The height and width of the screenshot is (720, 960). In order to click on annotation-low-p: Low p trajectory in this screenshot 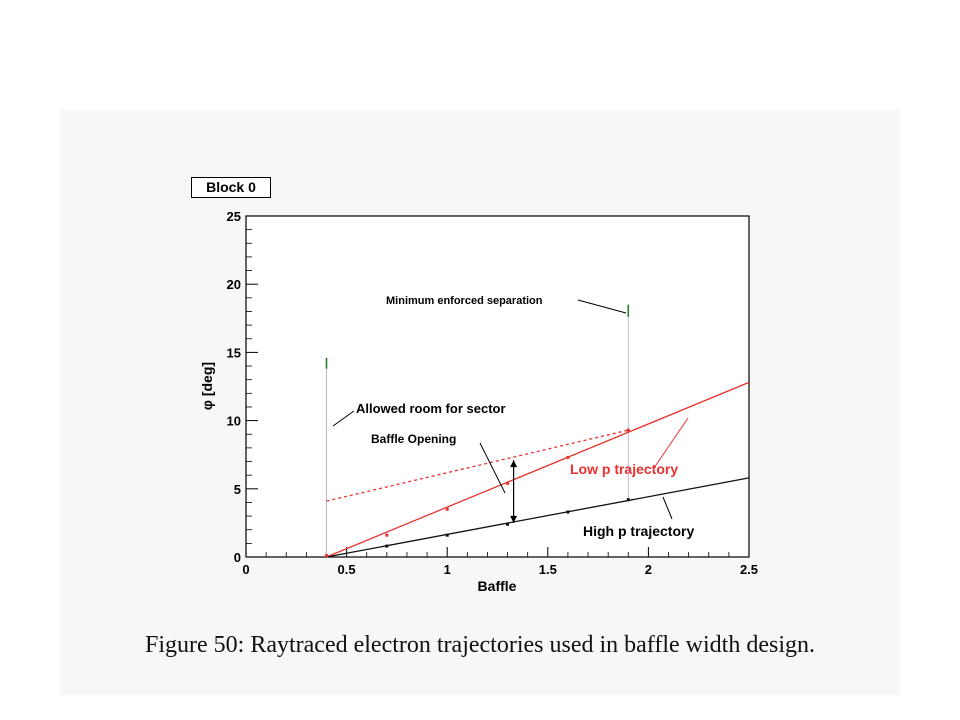, I will do `click(624, 469)`.